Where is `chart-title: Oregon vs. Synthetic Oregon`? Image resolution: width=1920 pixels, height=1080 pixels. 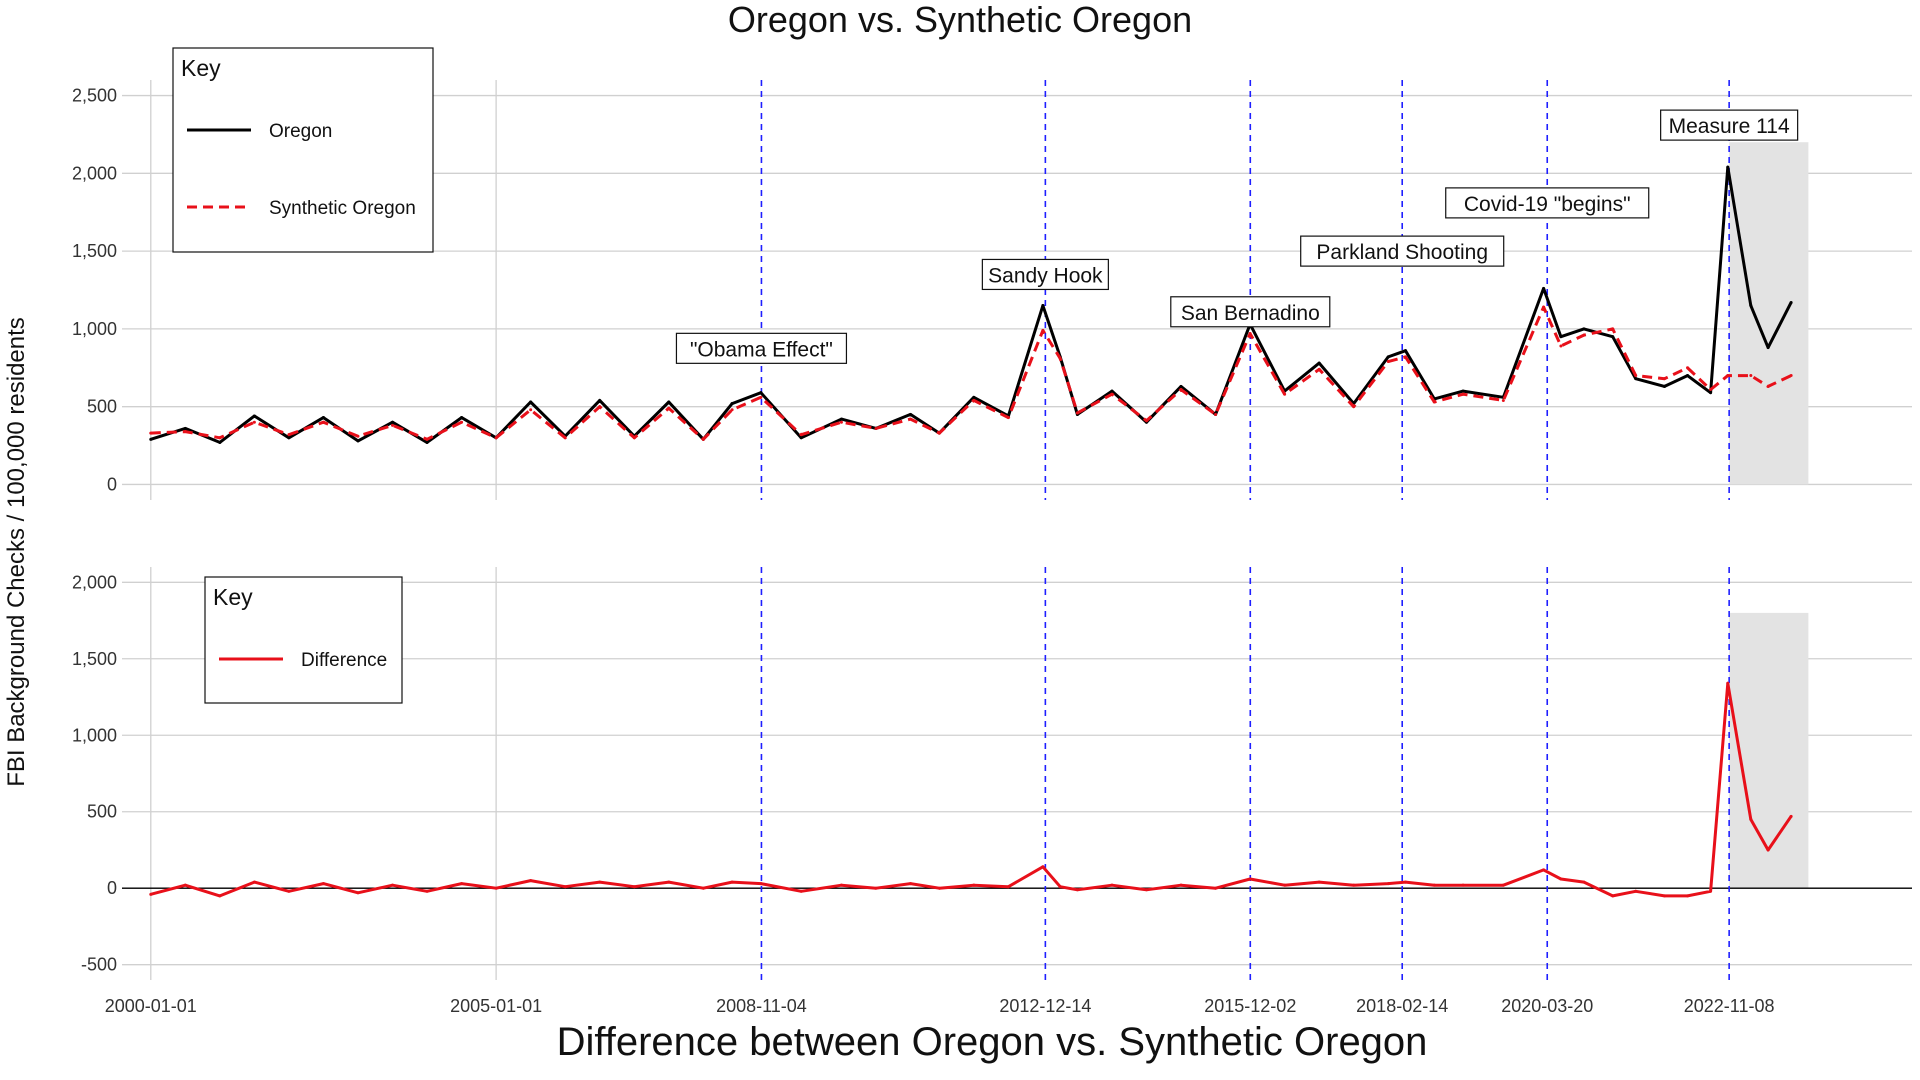
chart-title: Oregon vs. Synthetic Oregon is located at coordinates (960, 20).